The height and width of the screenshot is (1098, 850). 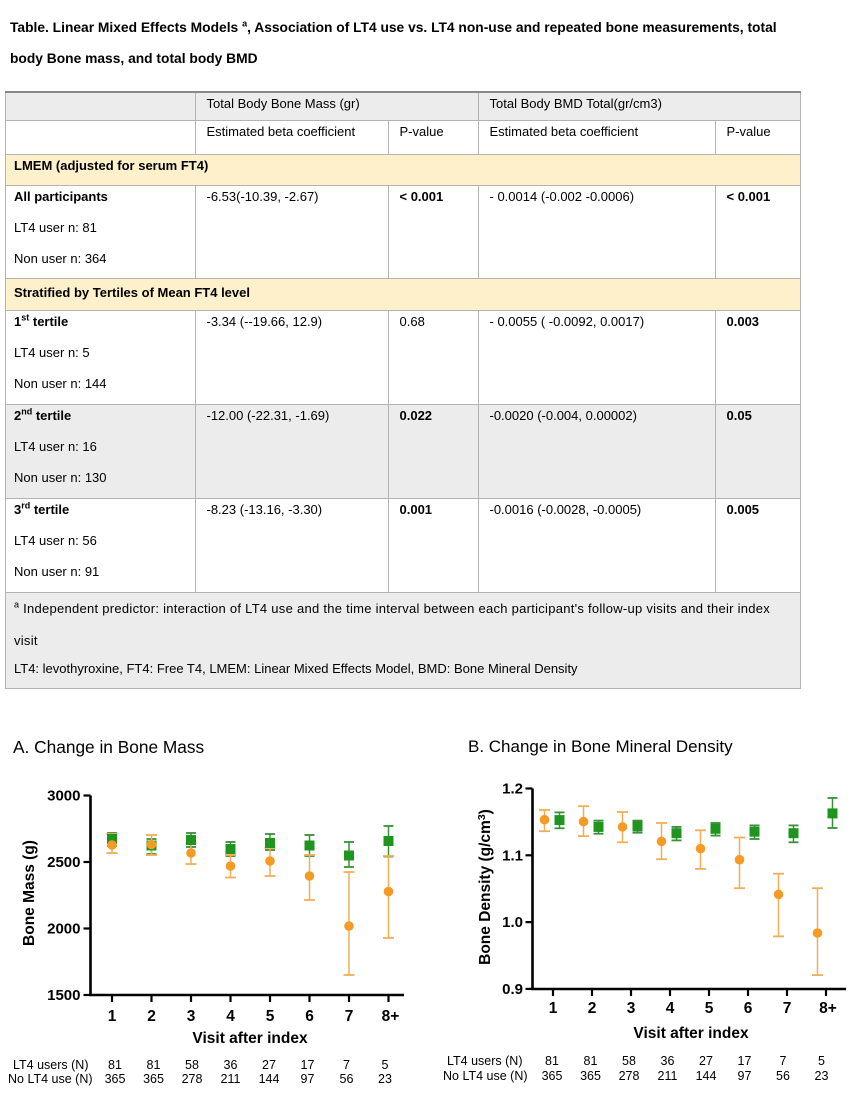 I want to click on svg-text: 1.1, so click(x=512, y=855).